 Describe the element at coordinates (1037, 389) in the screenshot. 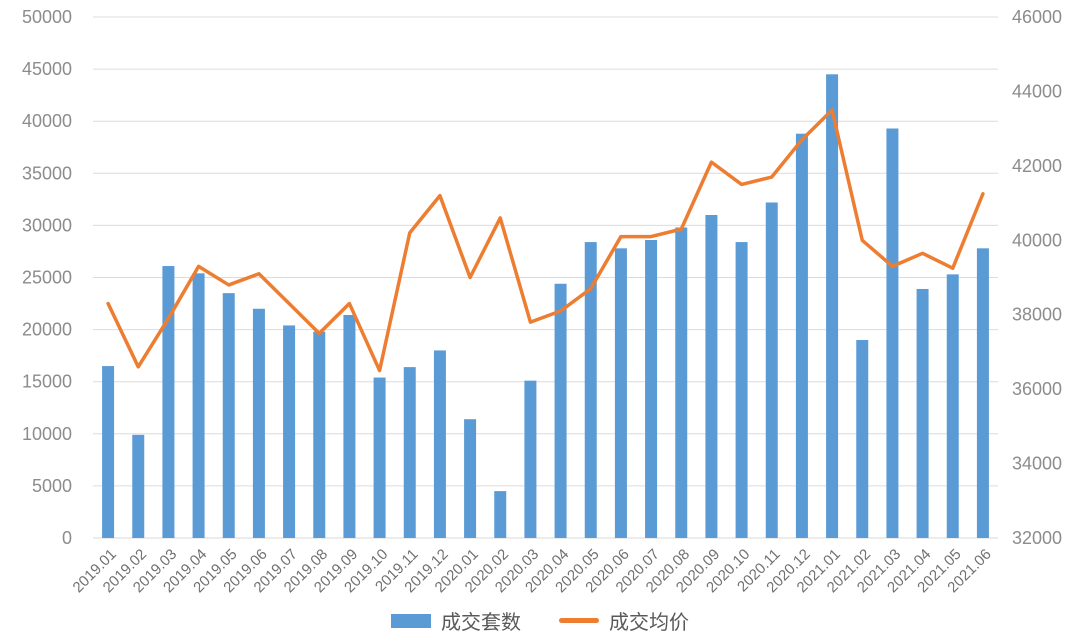

I see `y-axis-right-tick-label: 36000` at that location.